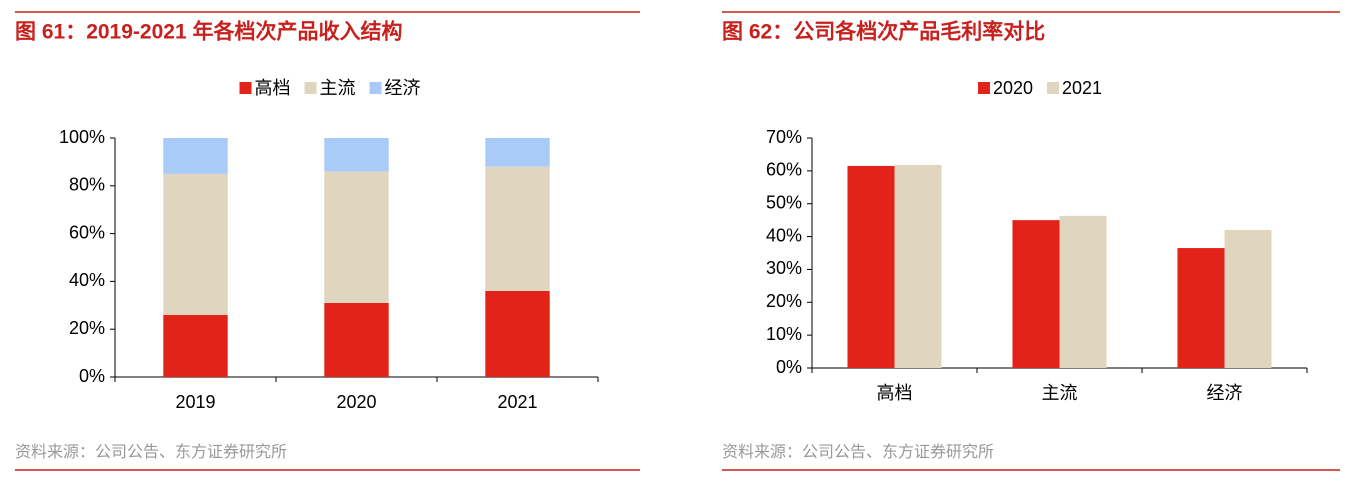 The image size is (1353, 481). I want to click on chart-title: 图 61：2019-2021 年各档次产品收入结构, so click(208, 32).